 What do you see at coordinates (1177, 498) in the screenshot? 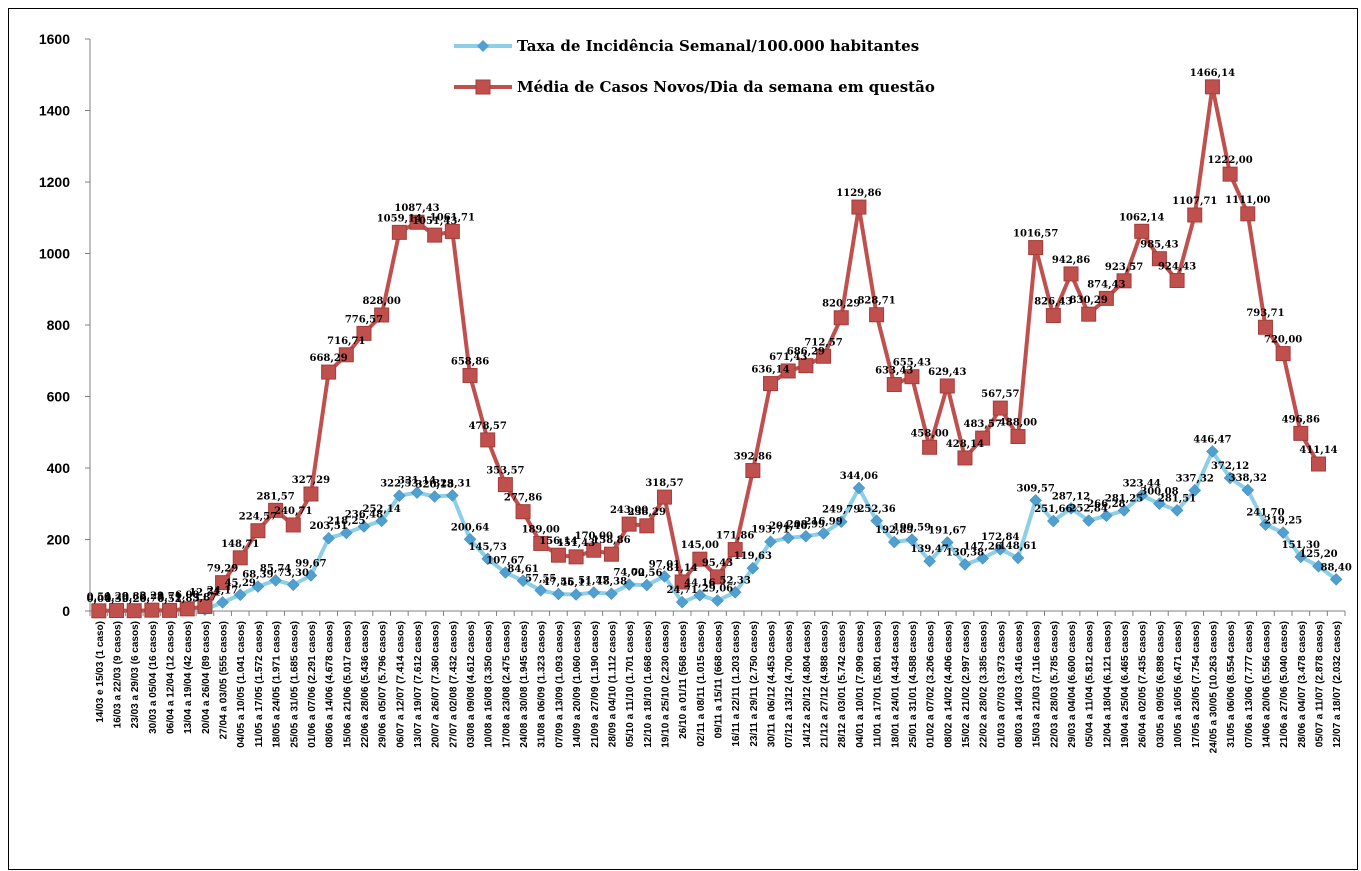
I see `series-1-data-label: 281,51` at bounding box center [1177, 498].